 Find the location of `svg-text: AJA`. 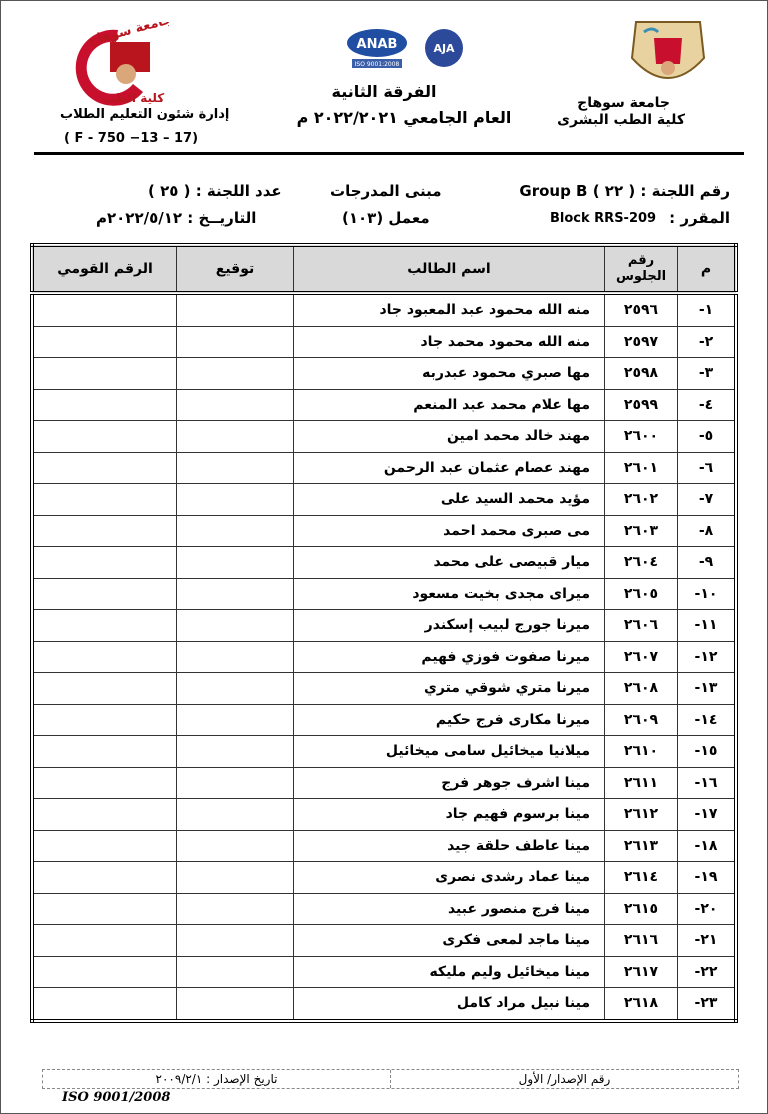

svg-text: AJA is located at coordinates (444, 48).